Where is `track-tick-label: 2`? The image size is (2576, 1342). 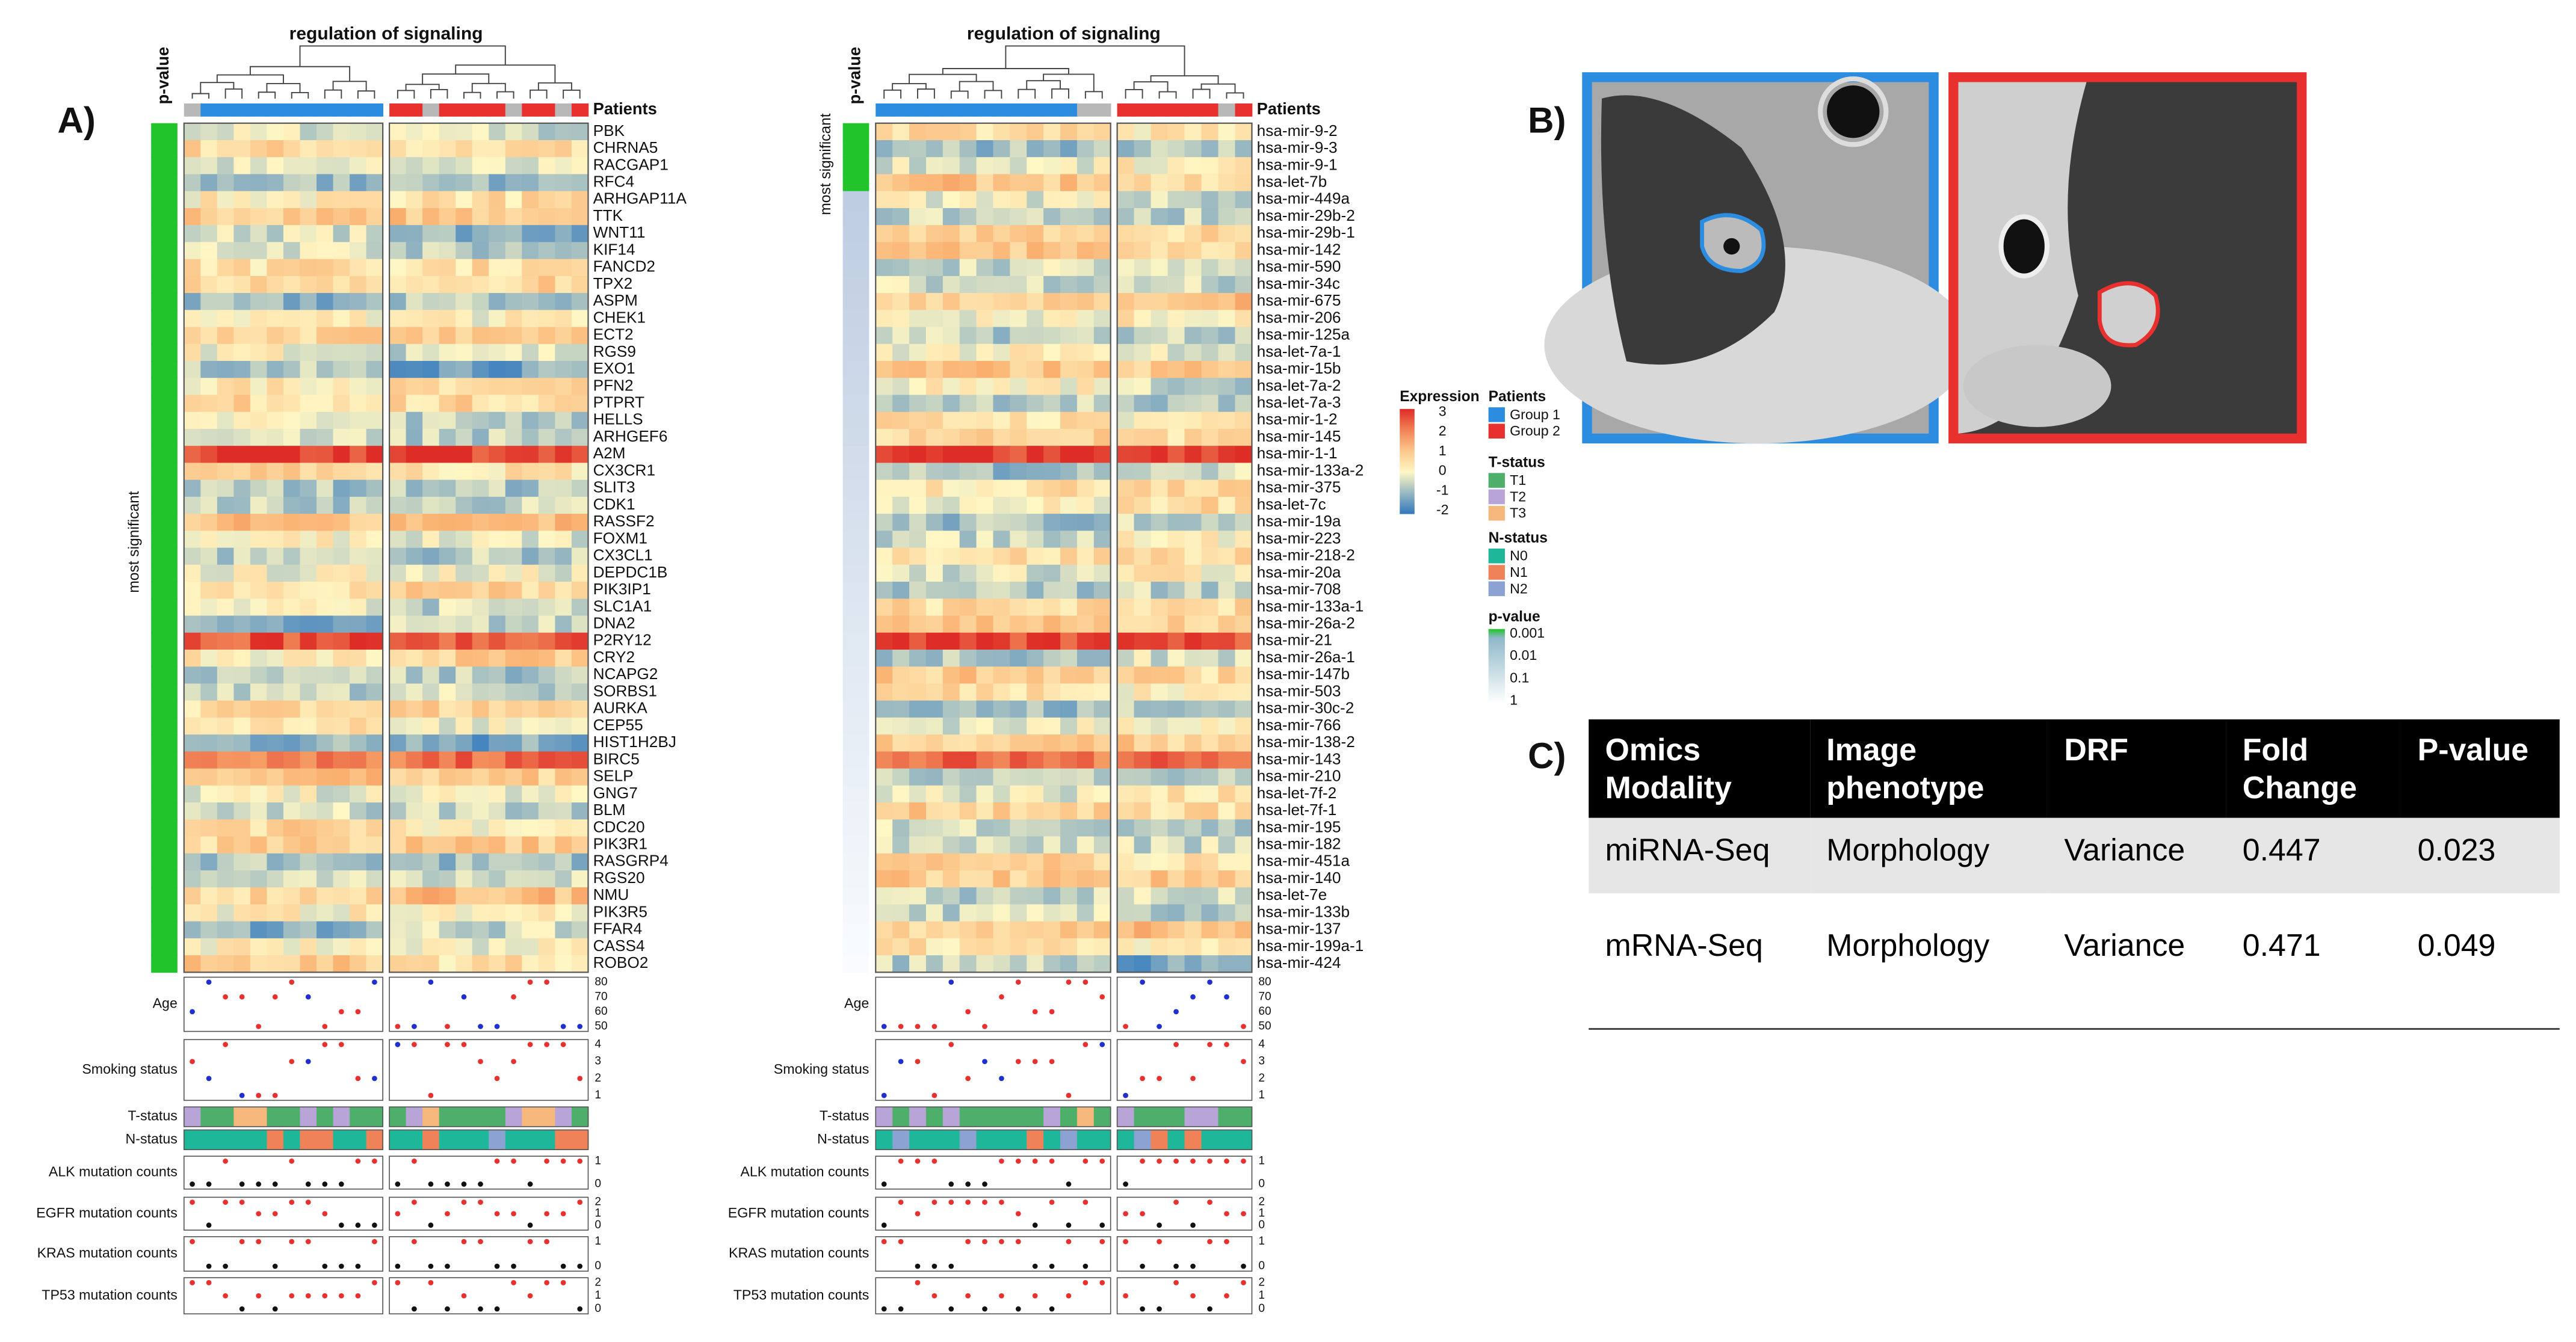
track-tick-label: 2 is located at coordinates (1261, 1079).